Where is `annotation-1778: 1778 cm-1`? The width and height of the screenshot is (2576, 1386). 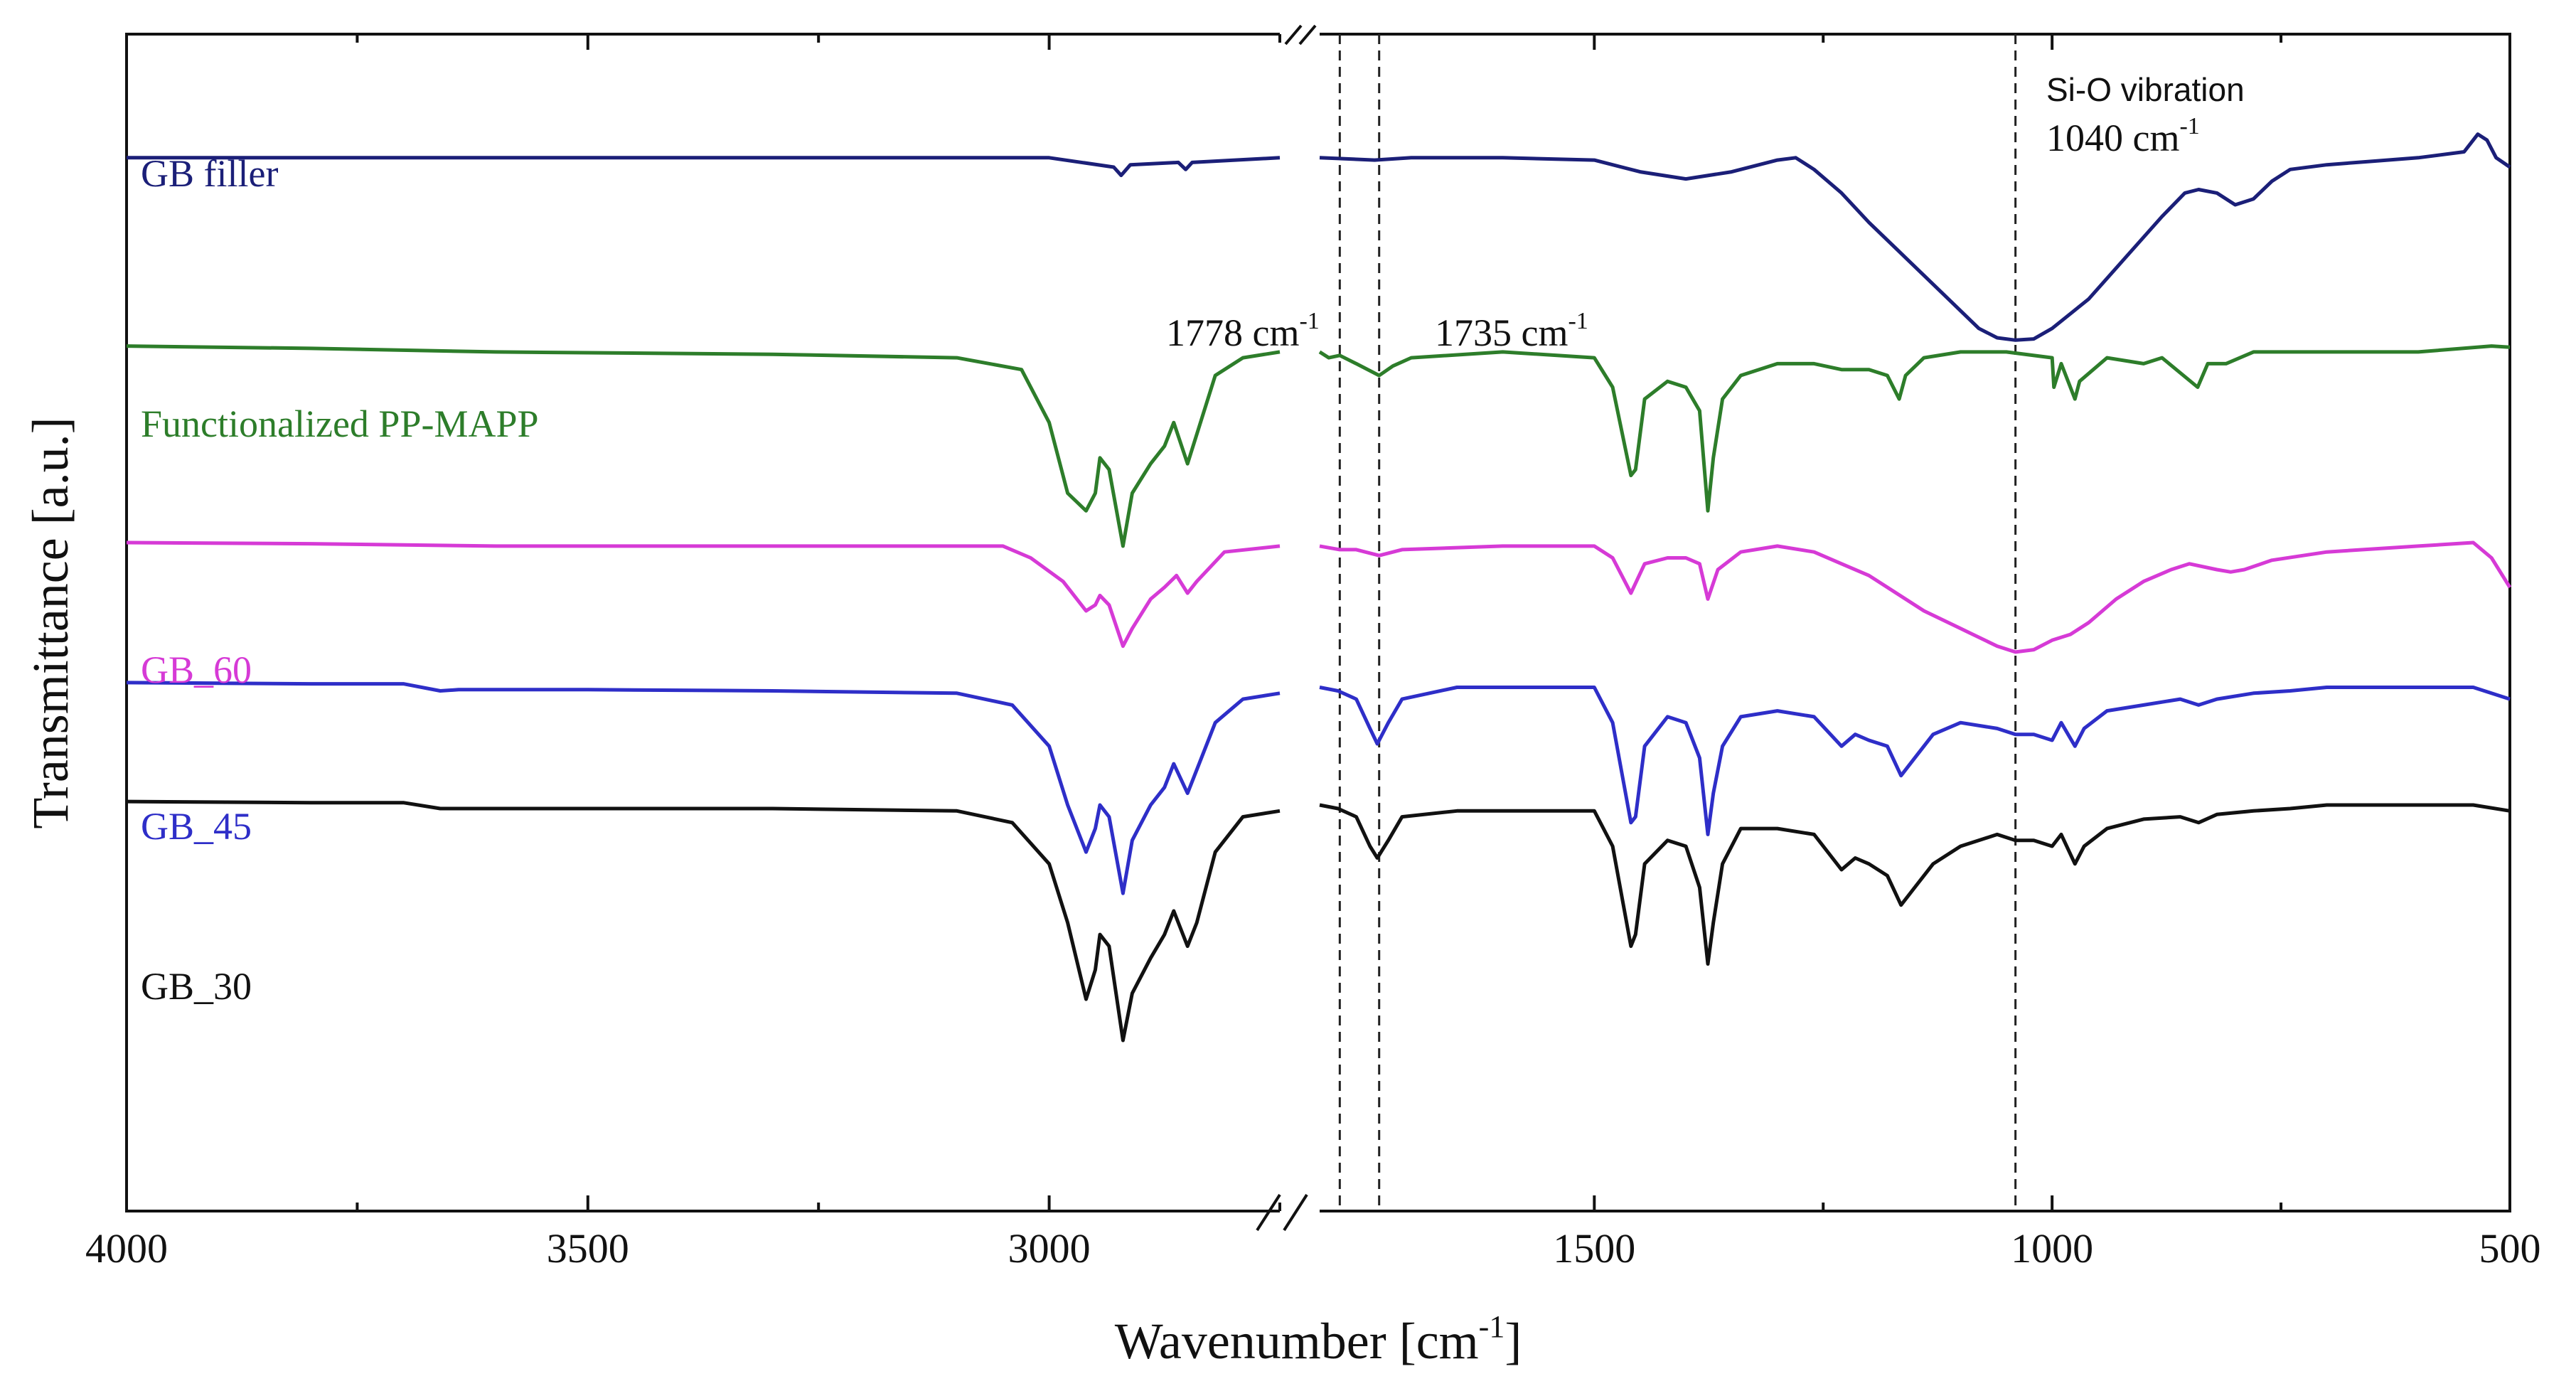
annotation-1778: 1778 cm-1 is located at coordinates (1243, 331).